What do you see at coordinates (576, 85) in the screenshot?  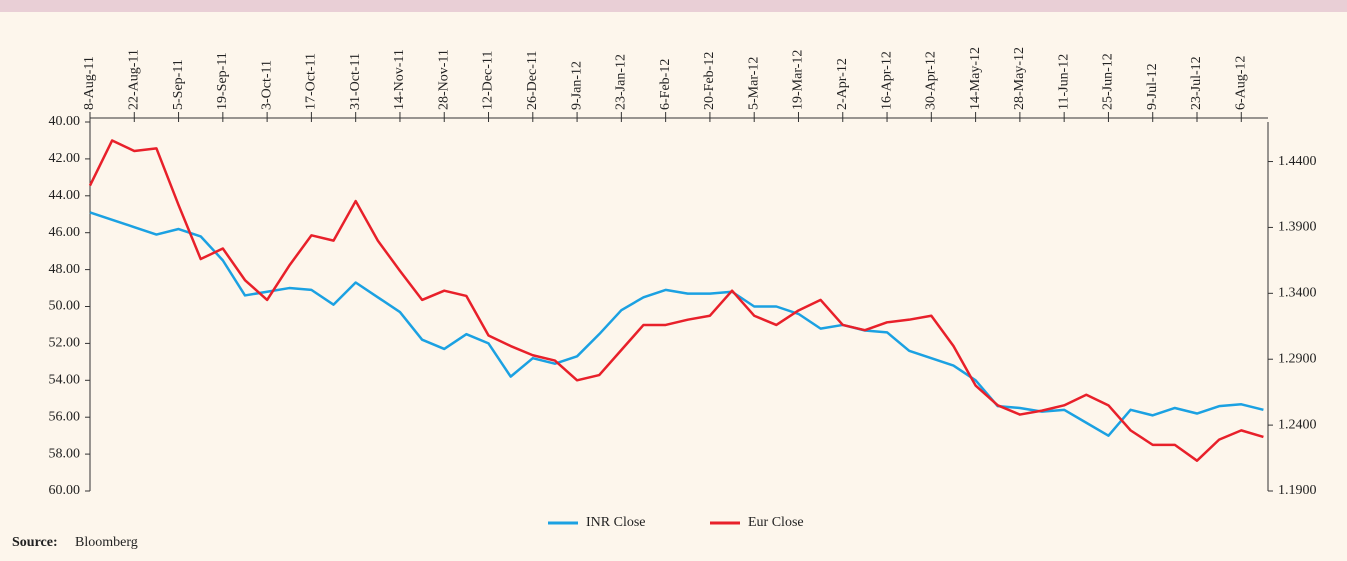 I see `x-tick-label: 9-Jan-12` at bounding box center [576, 85].